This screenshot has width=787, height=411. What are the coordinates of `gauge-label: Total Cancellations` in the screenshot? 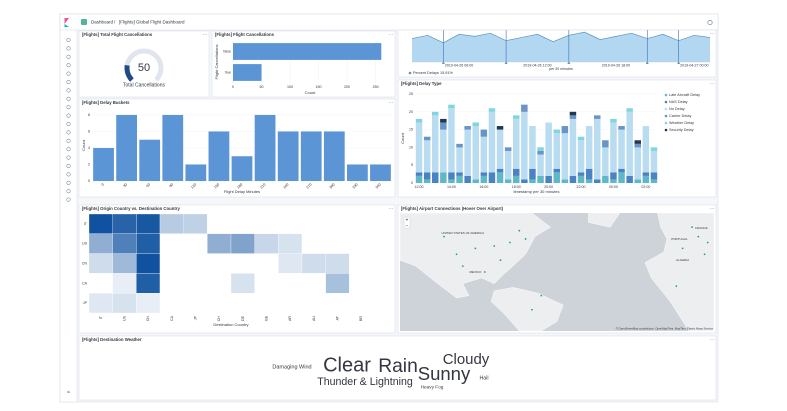 It's located at (144, 85).